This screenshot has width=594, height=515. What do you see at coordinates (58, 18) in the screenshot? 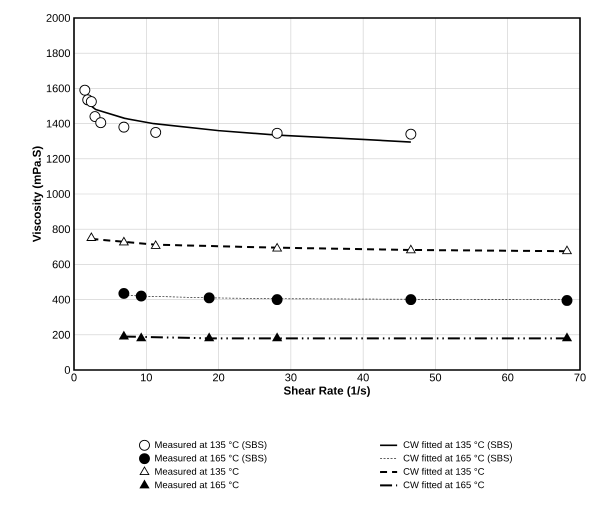
I see `y-tick-label: 2000` at bounding box center [58, 18].